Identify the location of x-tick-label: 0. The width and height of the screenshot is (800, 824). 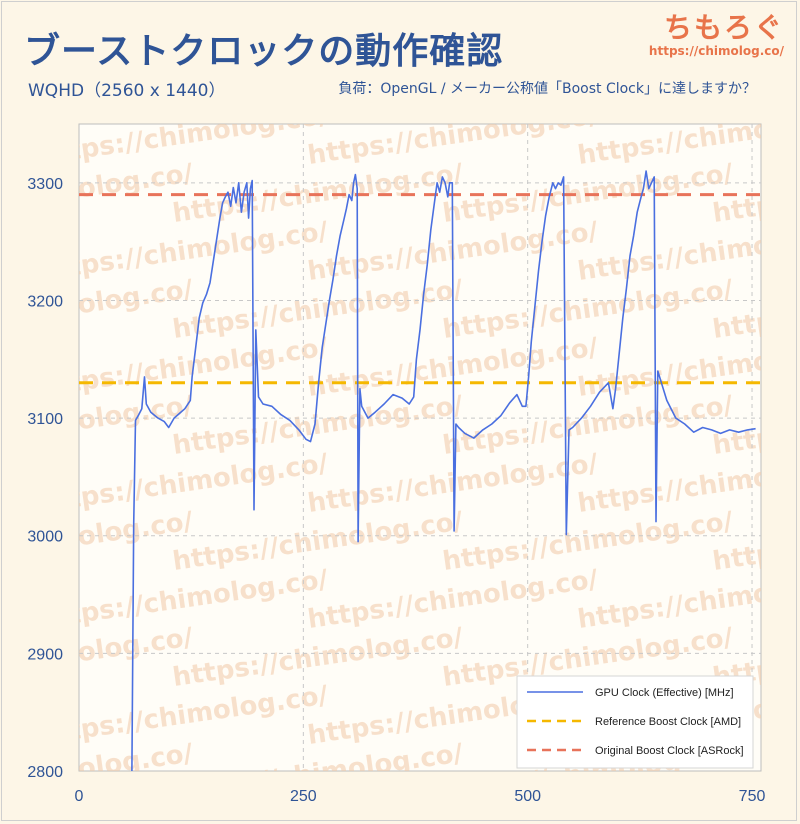
(79, 796).